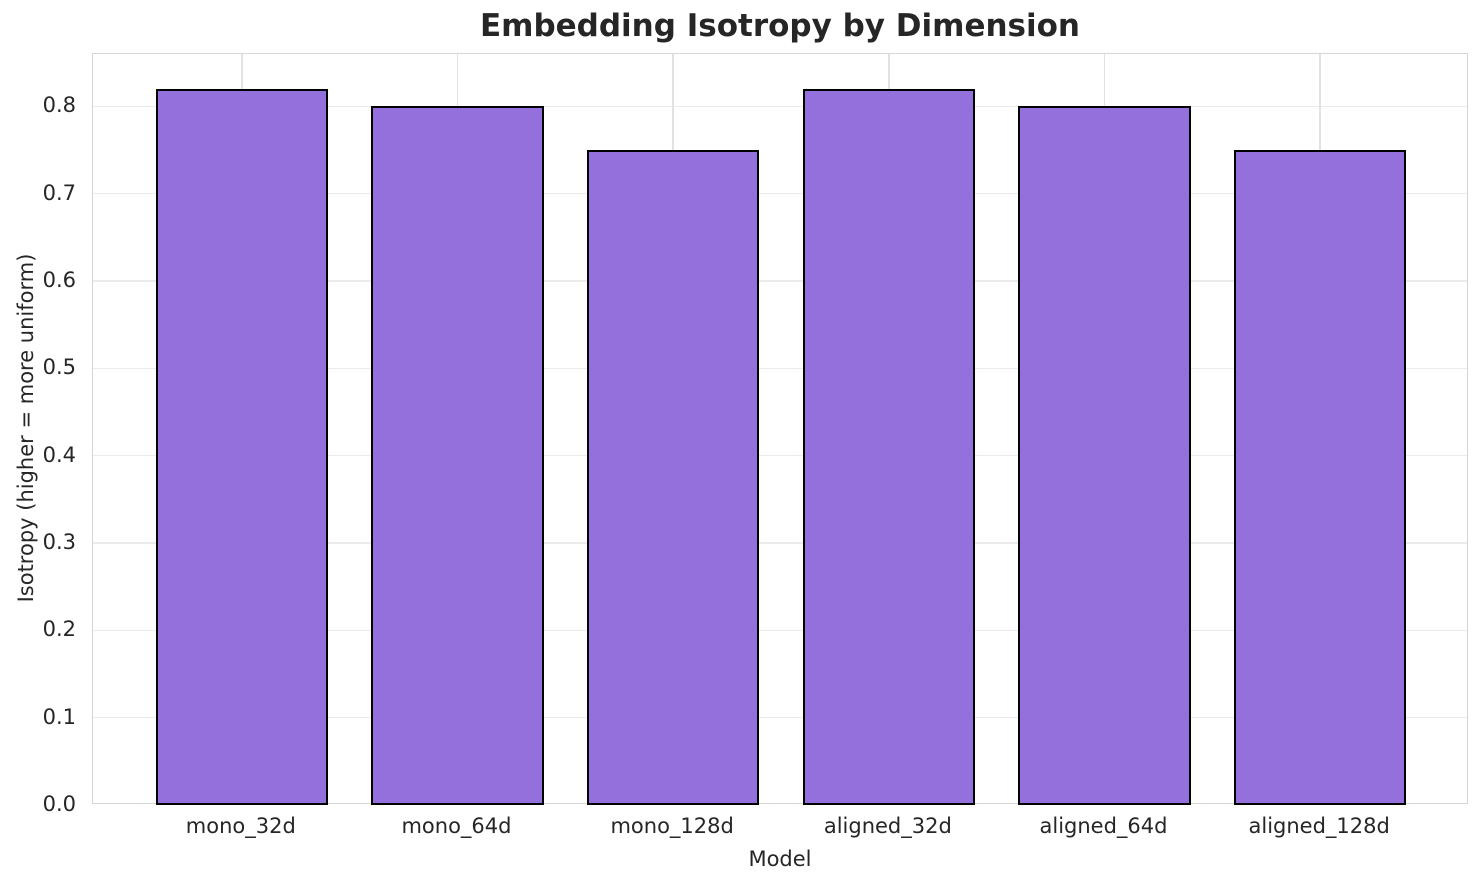 The image size is (1484, 885). What do you see at coordinates (1320, 477) in the screenshot?
I see `bar-aligned_128d` at bounding box center [1320, 477].